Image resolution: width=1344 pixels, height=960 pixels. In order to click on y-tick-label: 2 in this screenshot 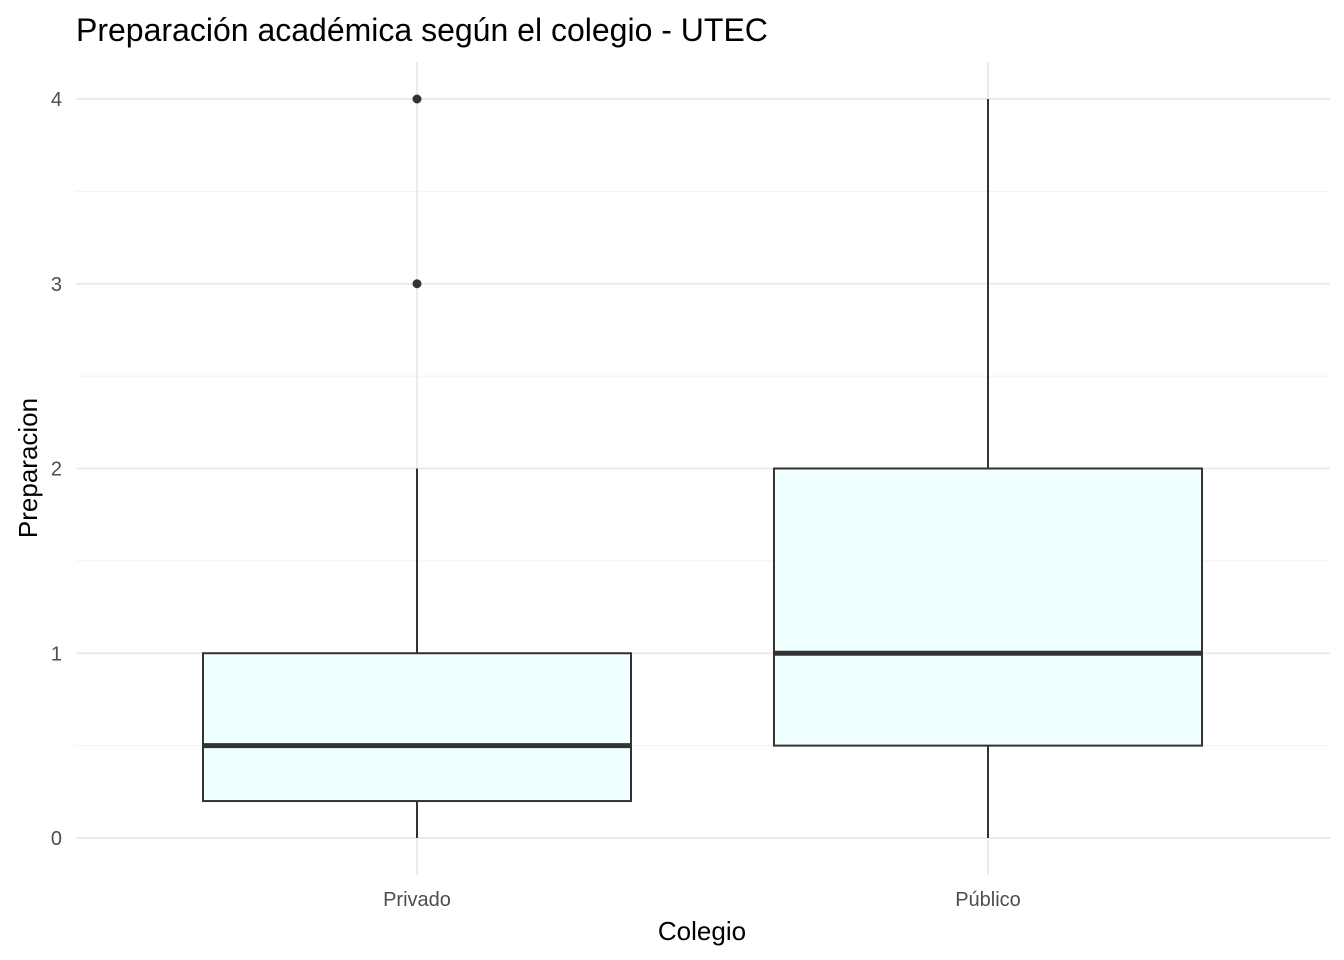, I will do `click(56, 470)`.